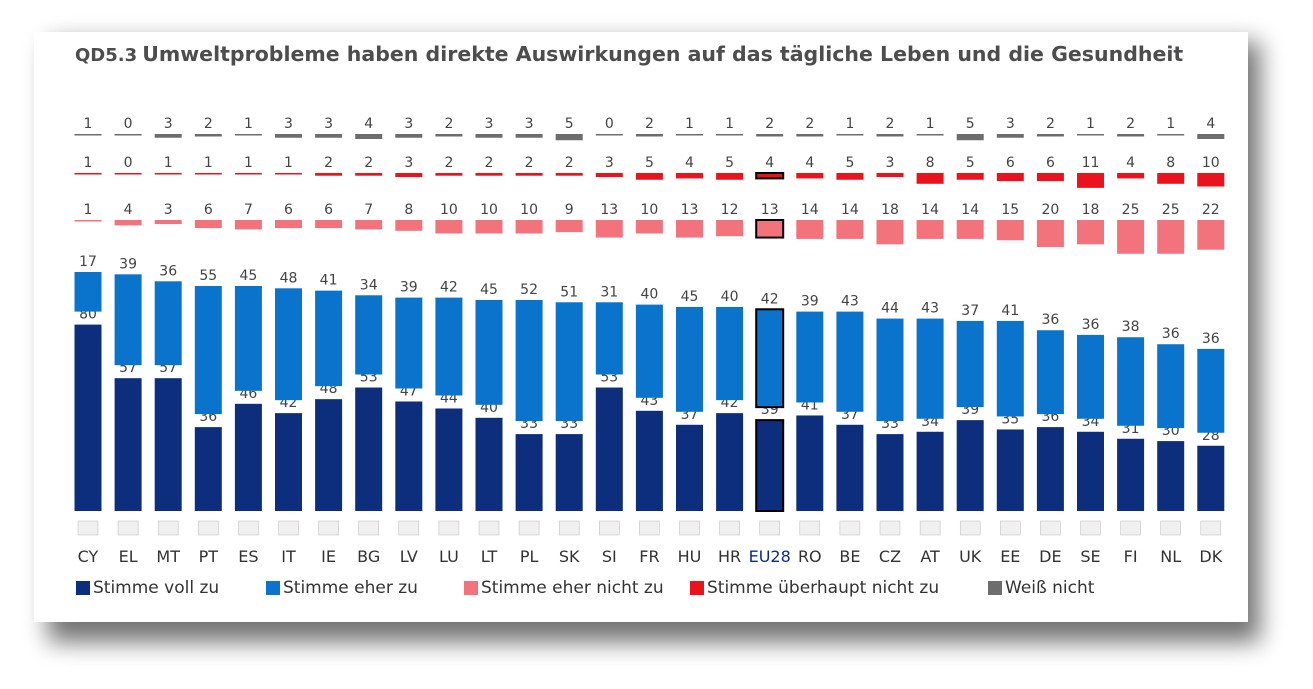 The image size is (1313, 689). What do you see at coordinates (449, 556) in the screenshot?
I see `category-label: LU` at bounding box center [449, 556].